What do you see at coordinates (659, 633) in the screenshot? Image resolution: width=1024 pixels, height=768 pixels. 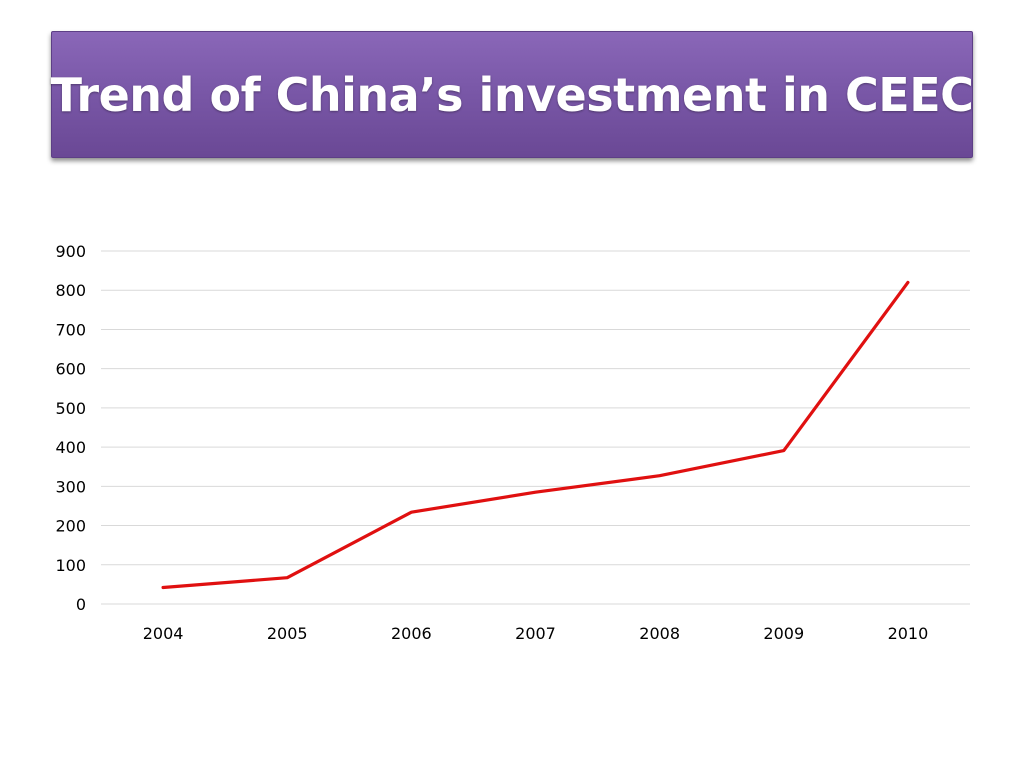 I see `x-tick-label: 2008` at bounding box center [659, 633].